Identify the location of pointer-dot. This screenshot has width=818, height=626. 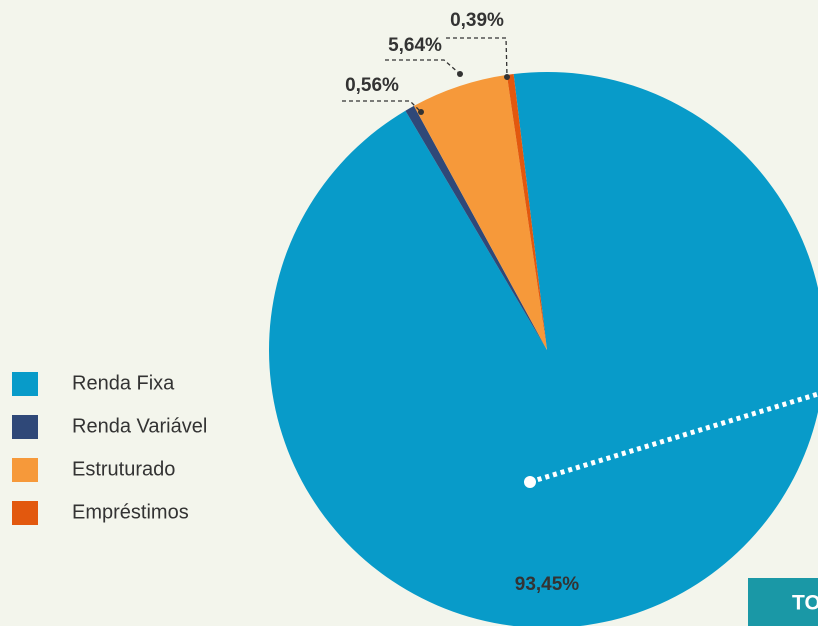
(530, 482).